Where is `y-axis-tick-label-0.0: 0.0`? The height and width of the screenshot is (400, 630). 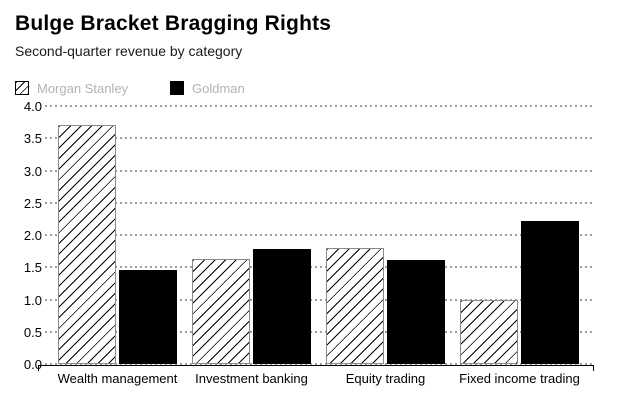
y-axis-tick-label-0.0: 0.0 is located at coordinates (32, 364).